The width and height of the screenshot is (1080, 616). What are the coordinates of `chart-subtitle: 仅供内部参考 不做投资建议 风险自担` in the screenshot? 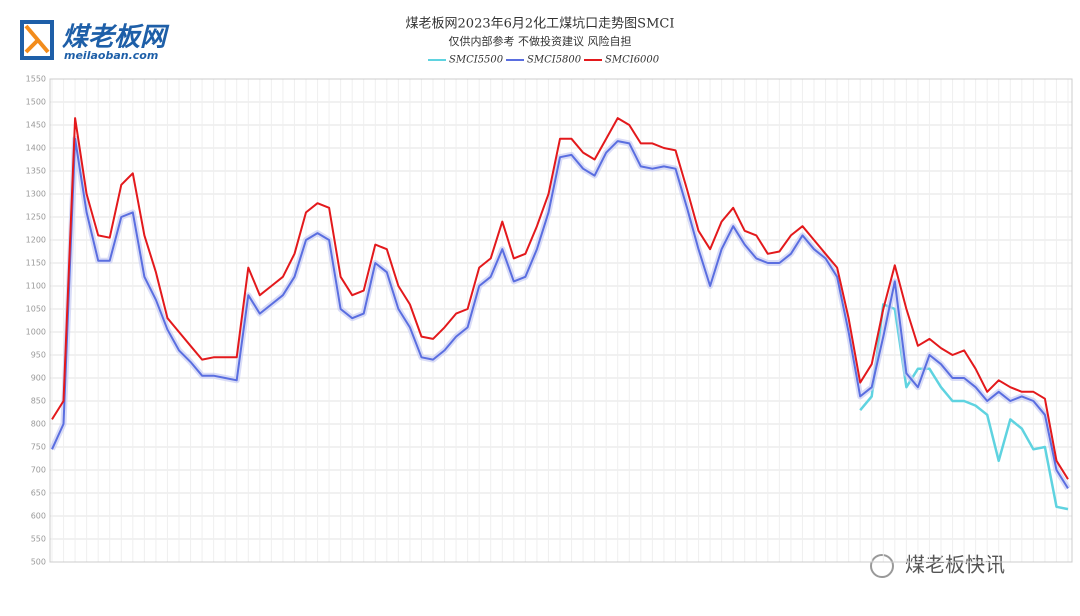 It's located at (540, 41).